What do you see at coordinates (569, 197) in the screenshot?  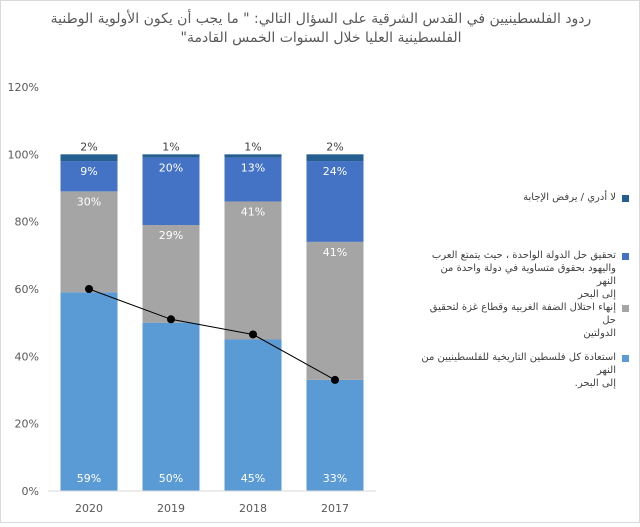 I see `legend-label: لا أدري / يرفض الإجابة` at bounding box center [569, 197].